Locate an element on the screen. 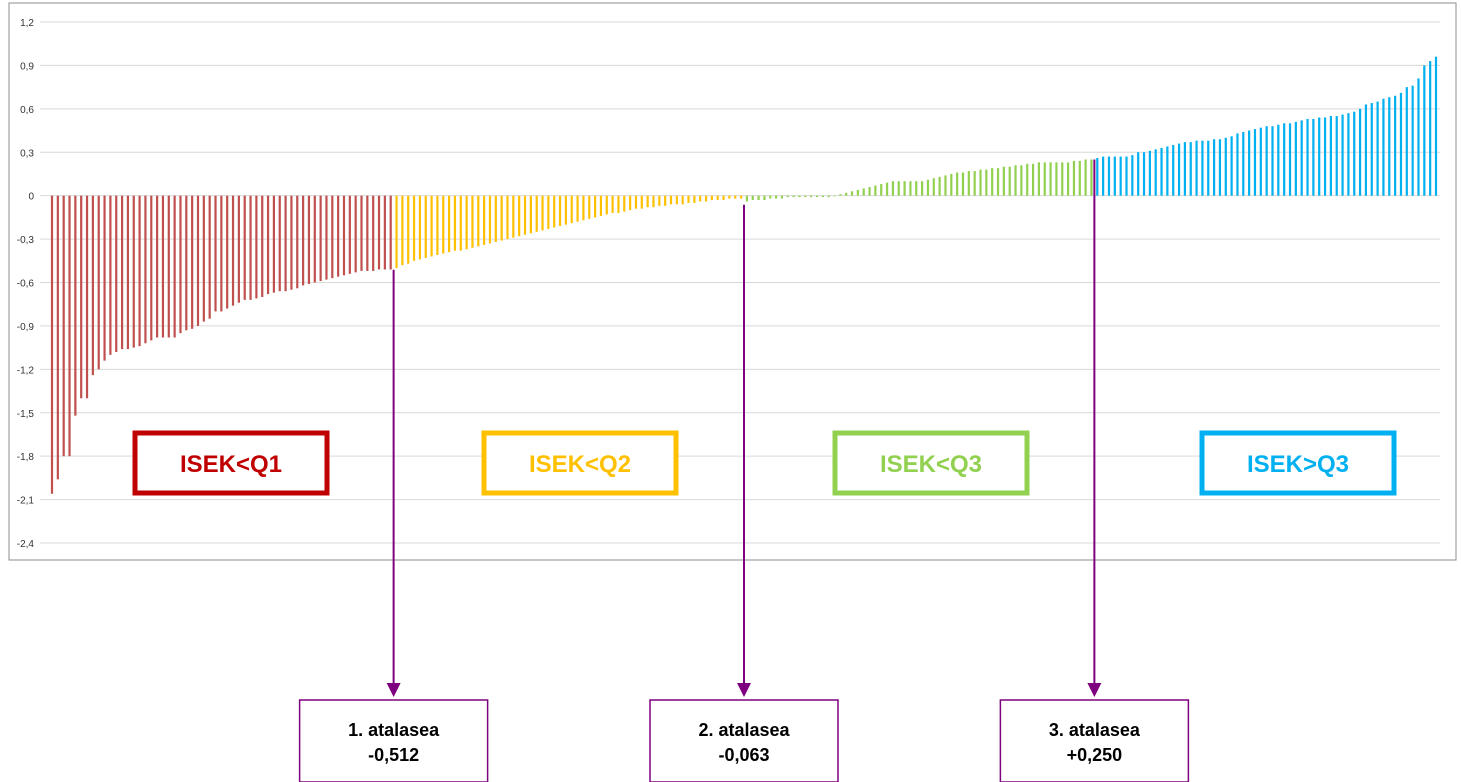 The image size is (1461, 782). quartile-value: +0,250 is located at coordinates (1095, 755).